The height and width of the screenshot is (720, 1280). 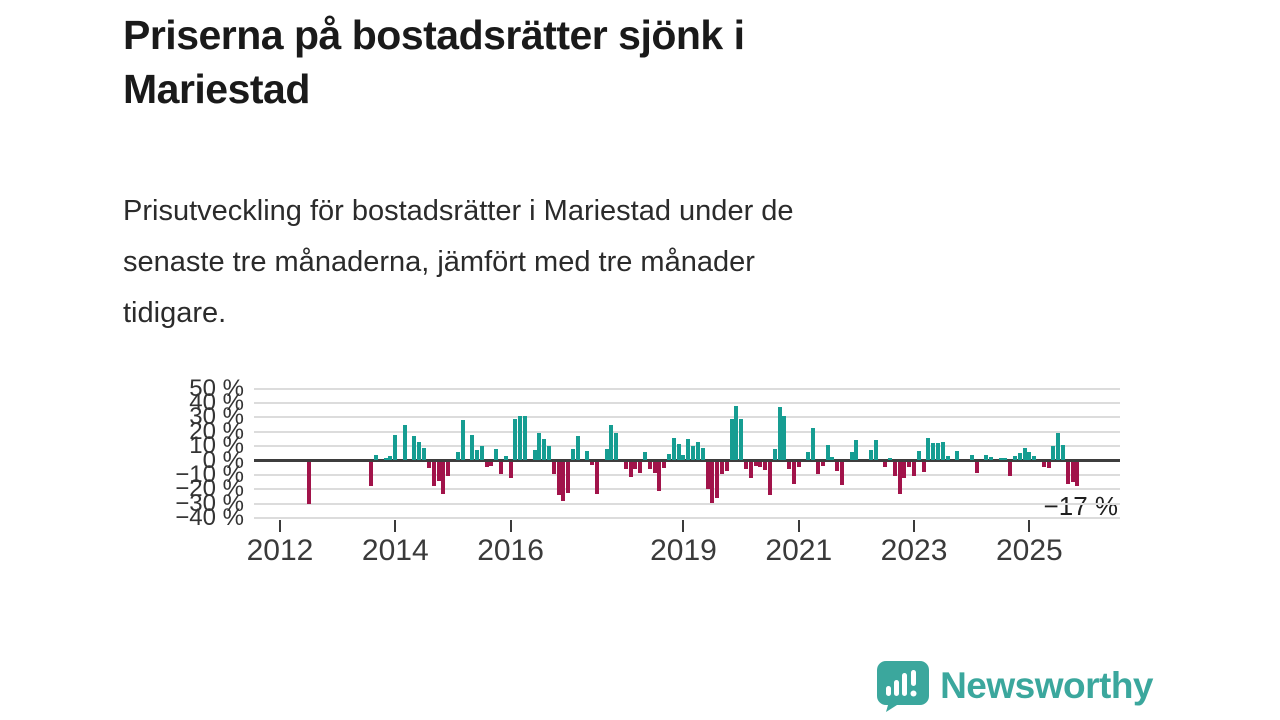 What do you see at coordinates (799, 550) in the screenshot?
I see `x-axis-tick-label: 2021` at bounding box center [799, 550].